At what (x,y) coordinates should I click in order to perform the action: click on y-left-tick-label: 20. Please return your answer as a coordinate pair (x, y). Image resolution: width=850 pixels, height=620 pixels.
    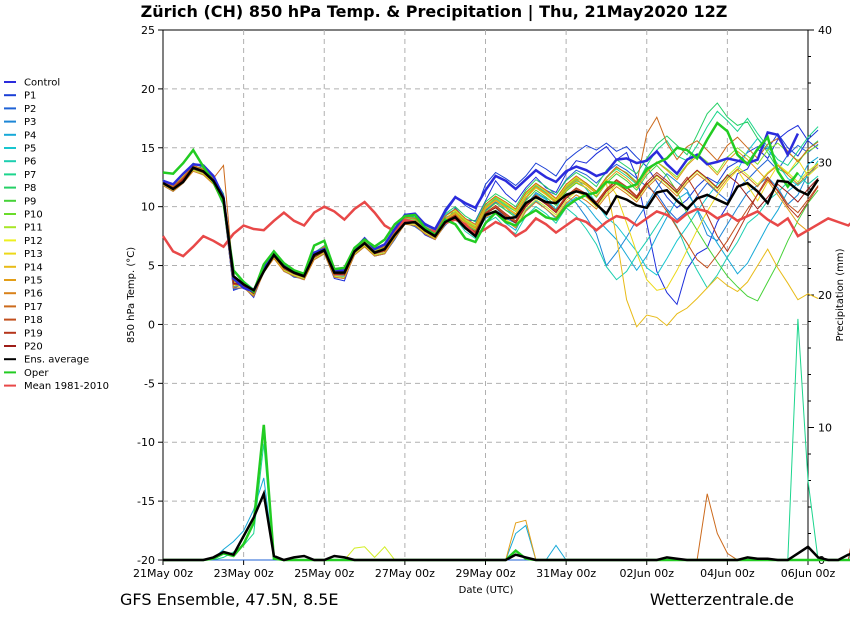
    Looking at the image, I should click on (148, 89).